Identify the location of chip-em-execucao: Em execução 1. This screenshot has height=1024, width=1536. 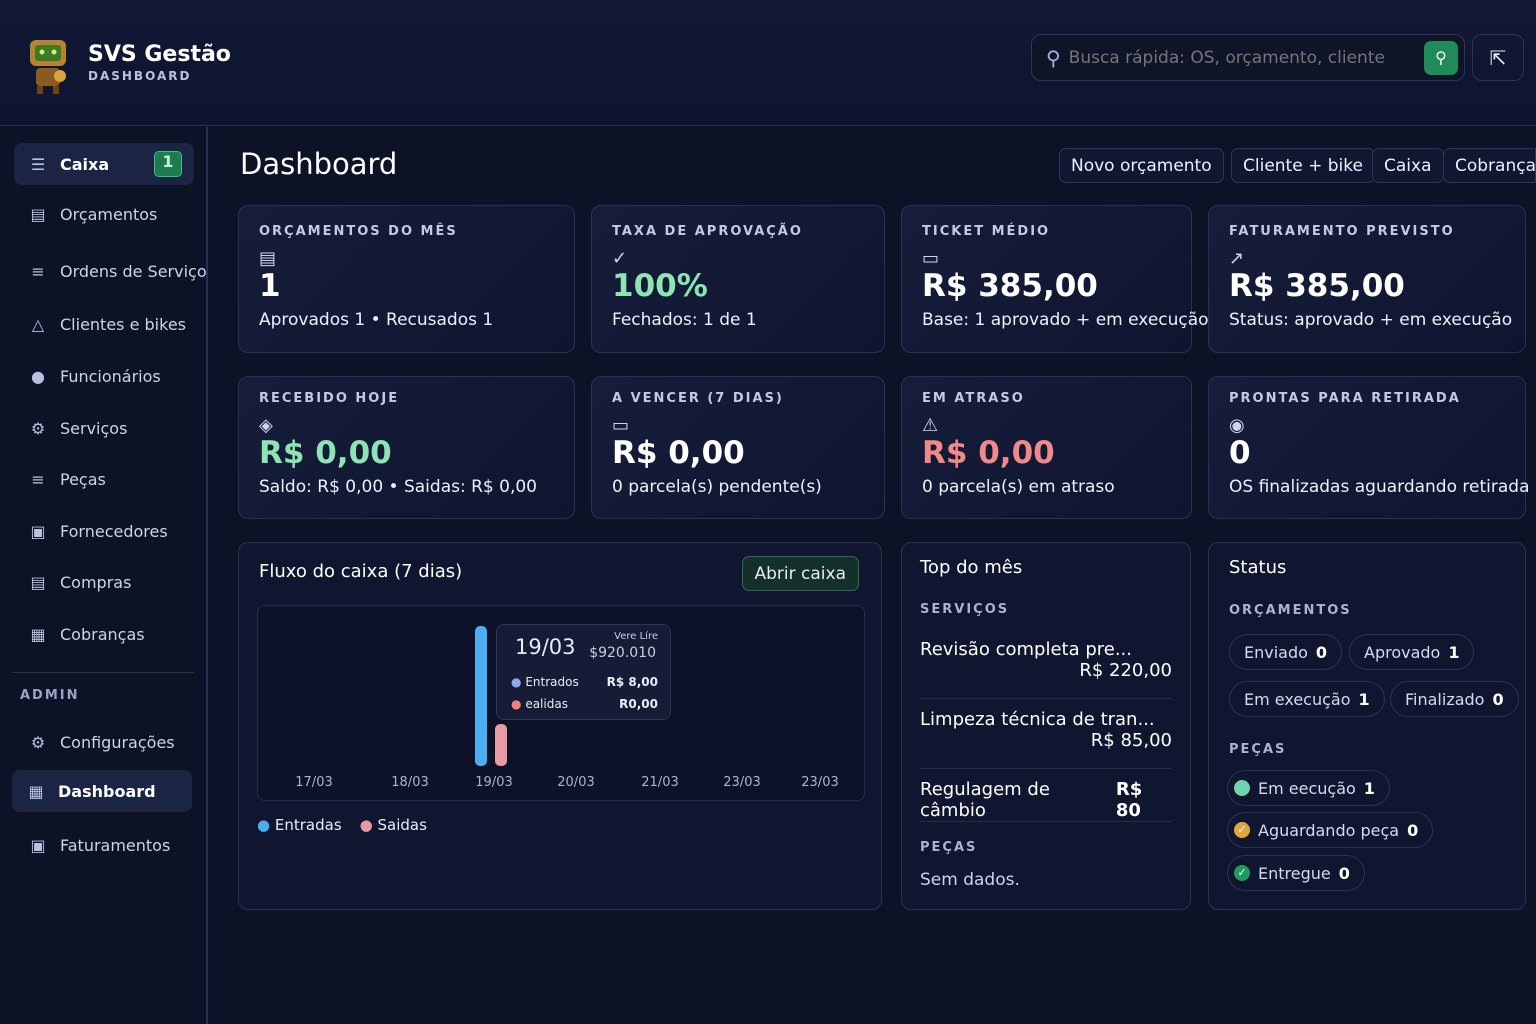
(1307, 699).